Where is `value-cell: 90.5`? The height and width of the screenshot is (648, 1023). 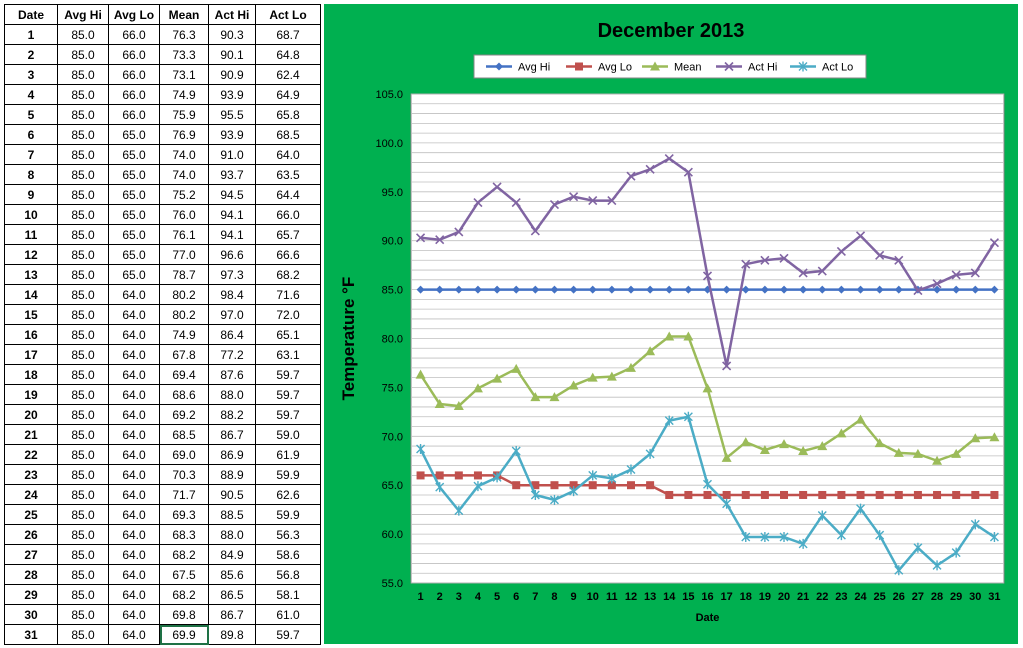 value-cell: 90.5 is located at coordinates (232, 494).